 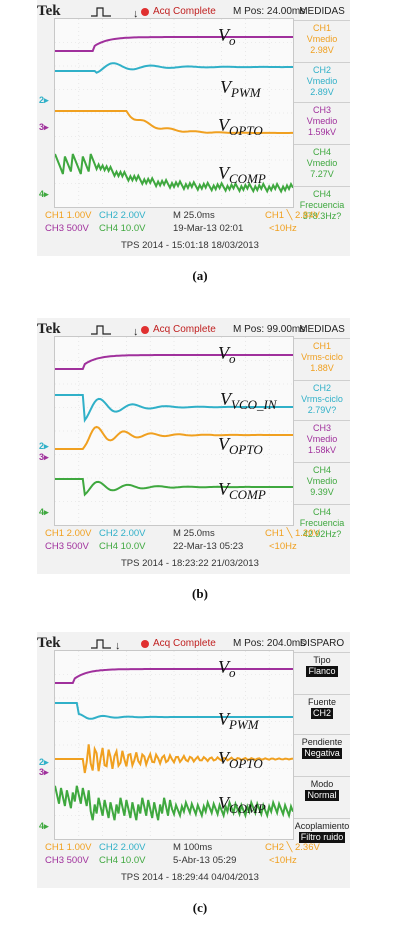 What do you see at coordinates (190, 245) in the screenshot?
I see `footer-timestamp: TPS 2014 - 15:01:18 18/03/2013` at bounding box center [190, 245].